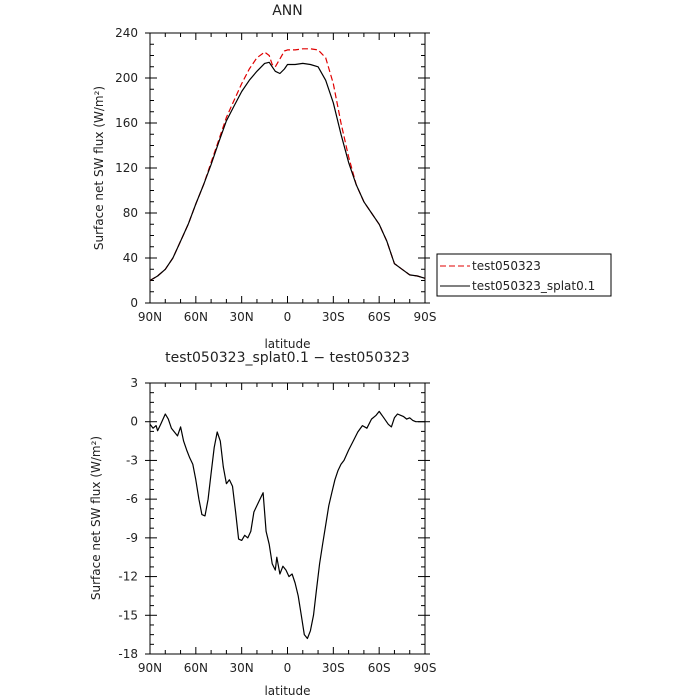  Describe the element at coordinates (288, 668) in the screenshot. I see `difference-x-tick-label: 0` at that location.